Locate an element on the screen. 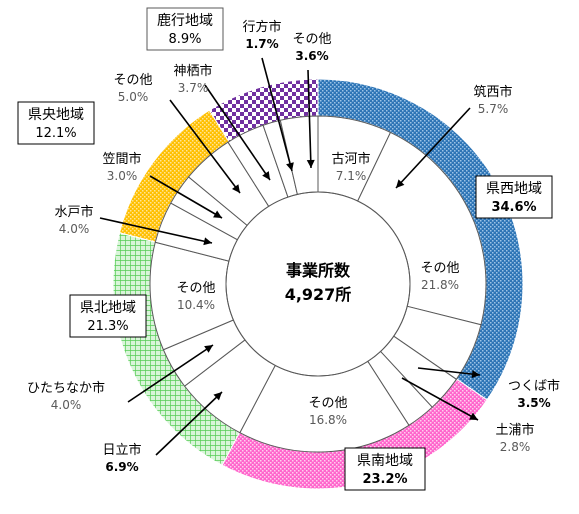  city-label: 土浦市 is located at coordinates (514, 430).